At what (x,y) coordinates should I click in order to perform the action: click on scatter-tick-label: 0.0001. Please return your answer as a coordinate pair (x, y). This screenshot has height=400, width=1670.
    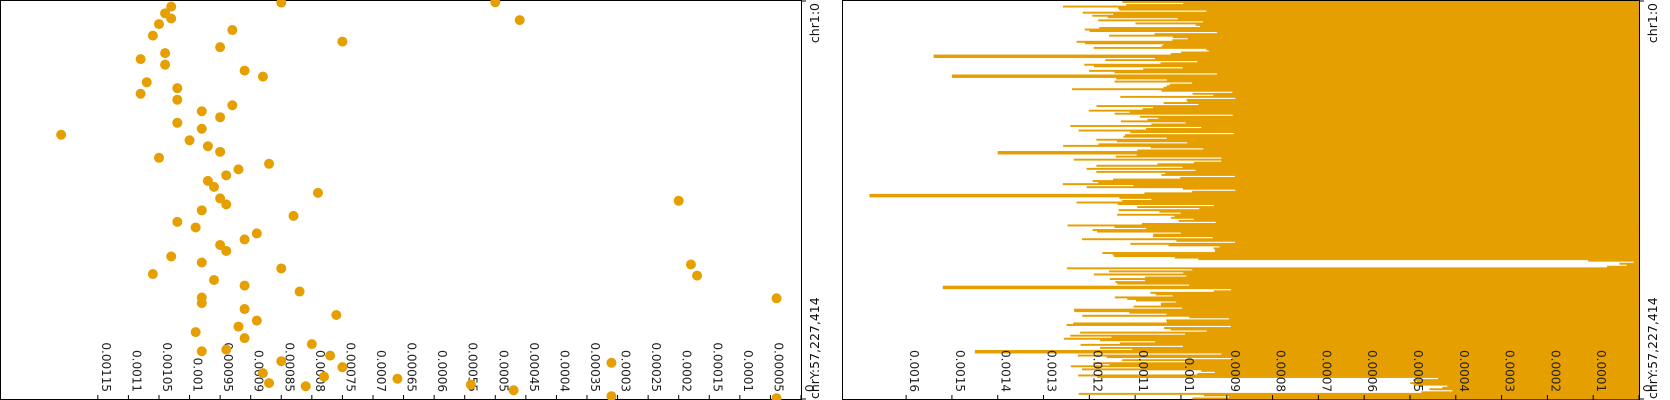
    Looking at the image, I should click on (748, 371).